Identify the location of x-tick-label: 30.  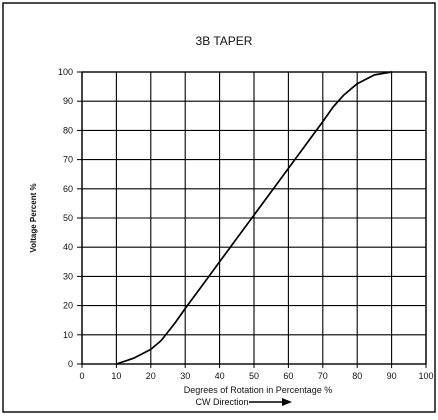
(185, 376).